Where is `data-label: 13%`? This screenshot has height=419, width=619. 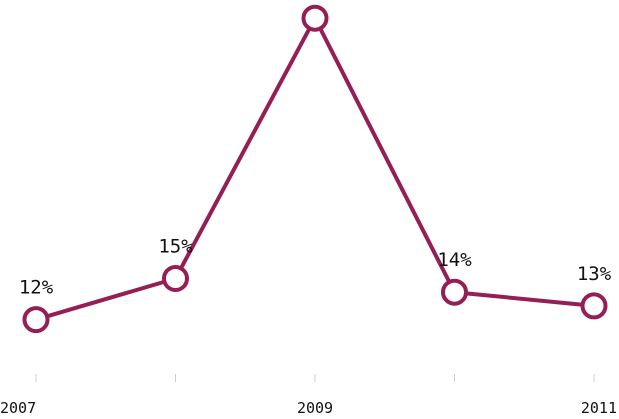
data-label: 13% is located at coordinates (594, 274).